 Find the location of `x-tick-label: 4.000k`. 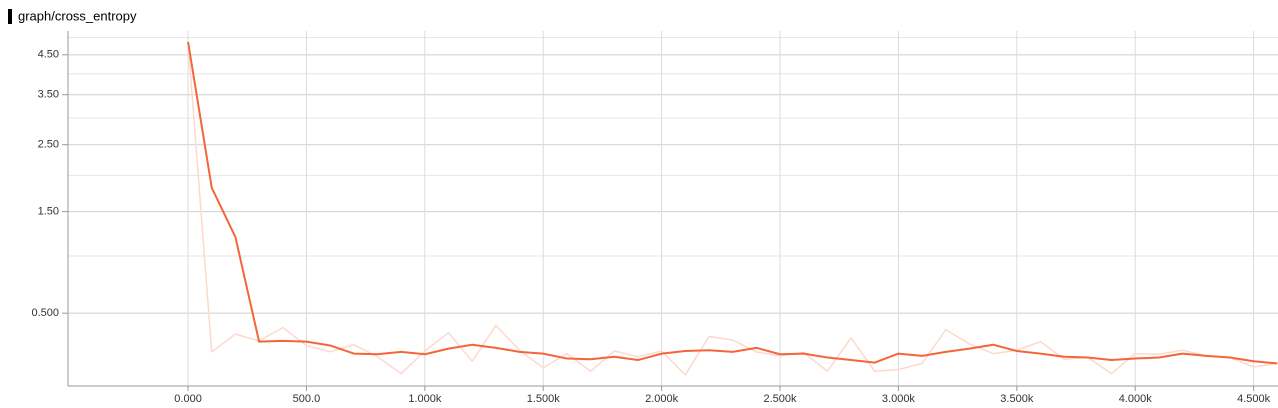

x-tick-label: 4.000k is located at coordinates (1136, 399).